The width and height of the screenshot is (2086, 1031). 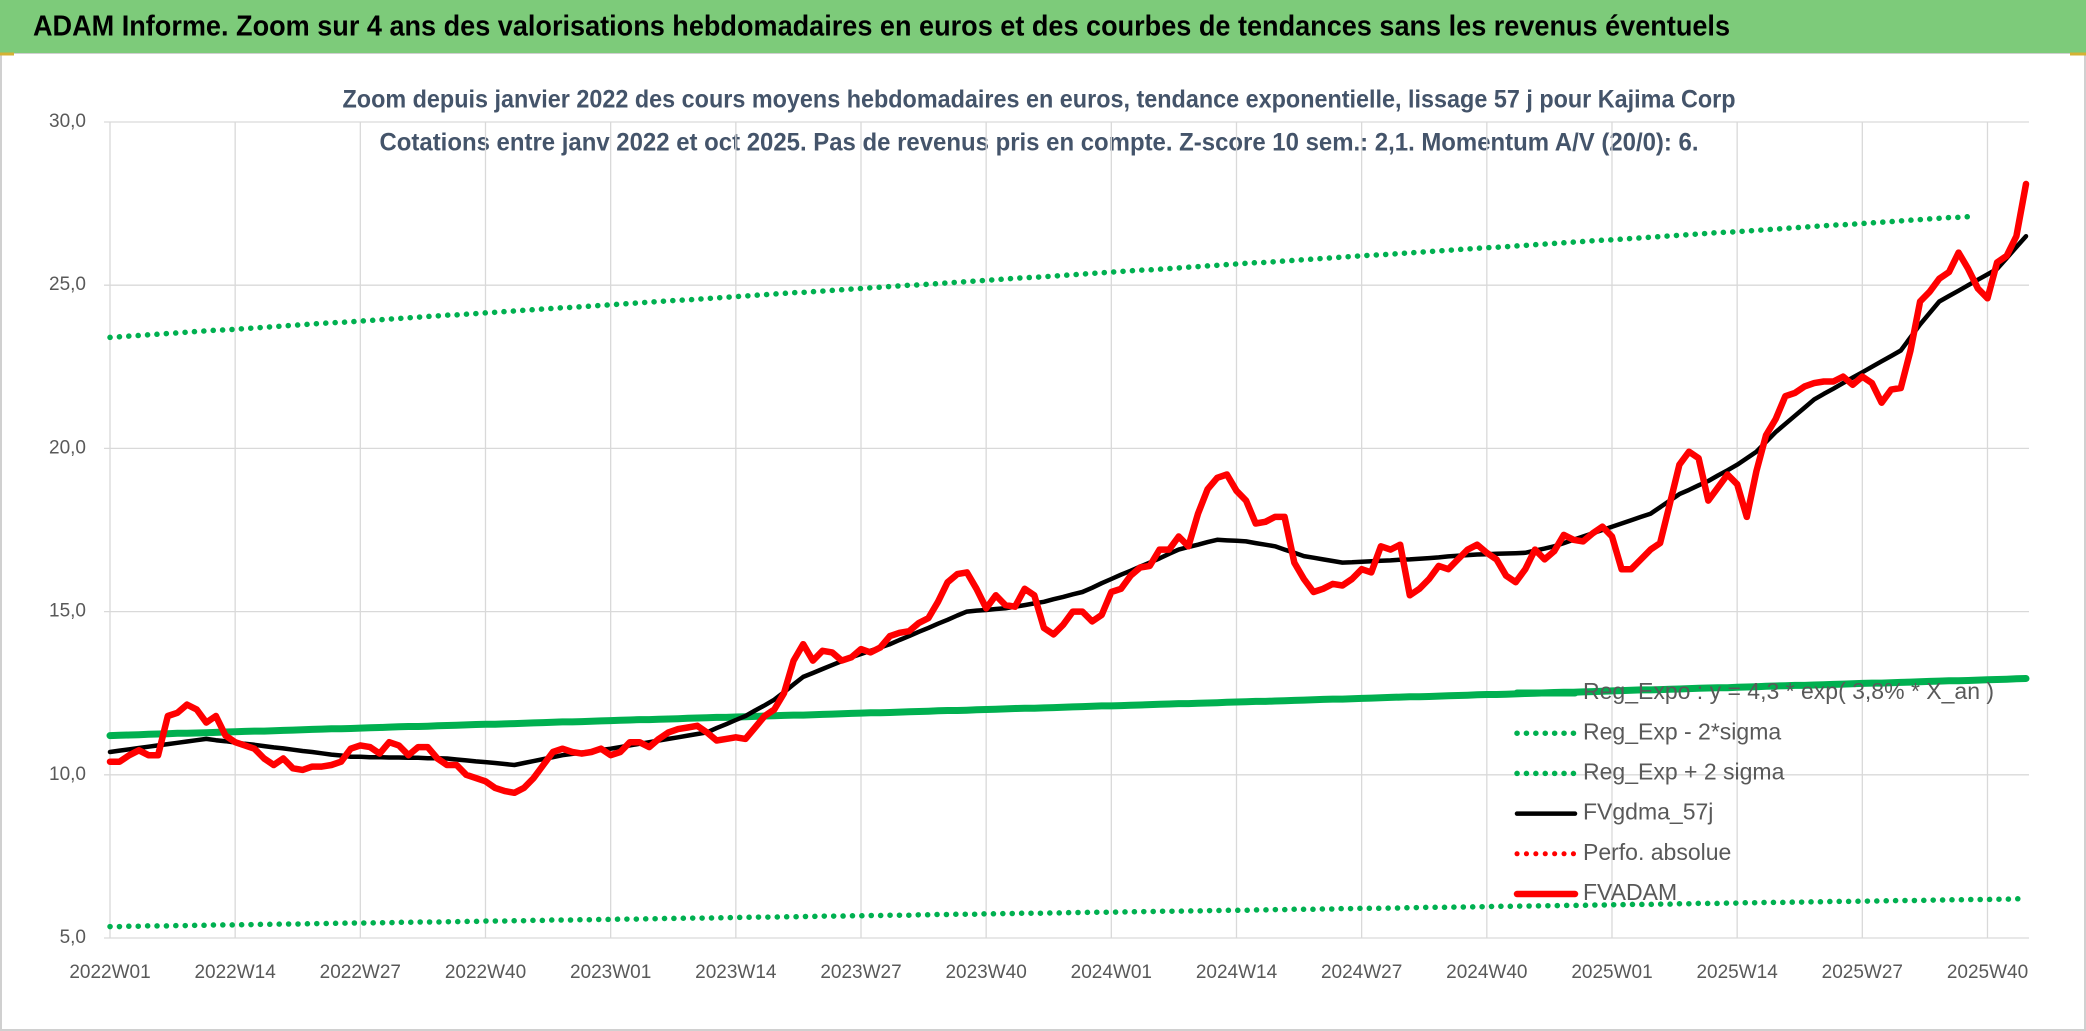 What do you see at coordinates (485, 972) in the screenshot?
I see `x-tick-label: 2022W40` at bounding box center [485, 972].